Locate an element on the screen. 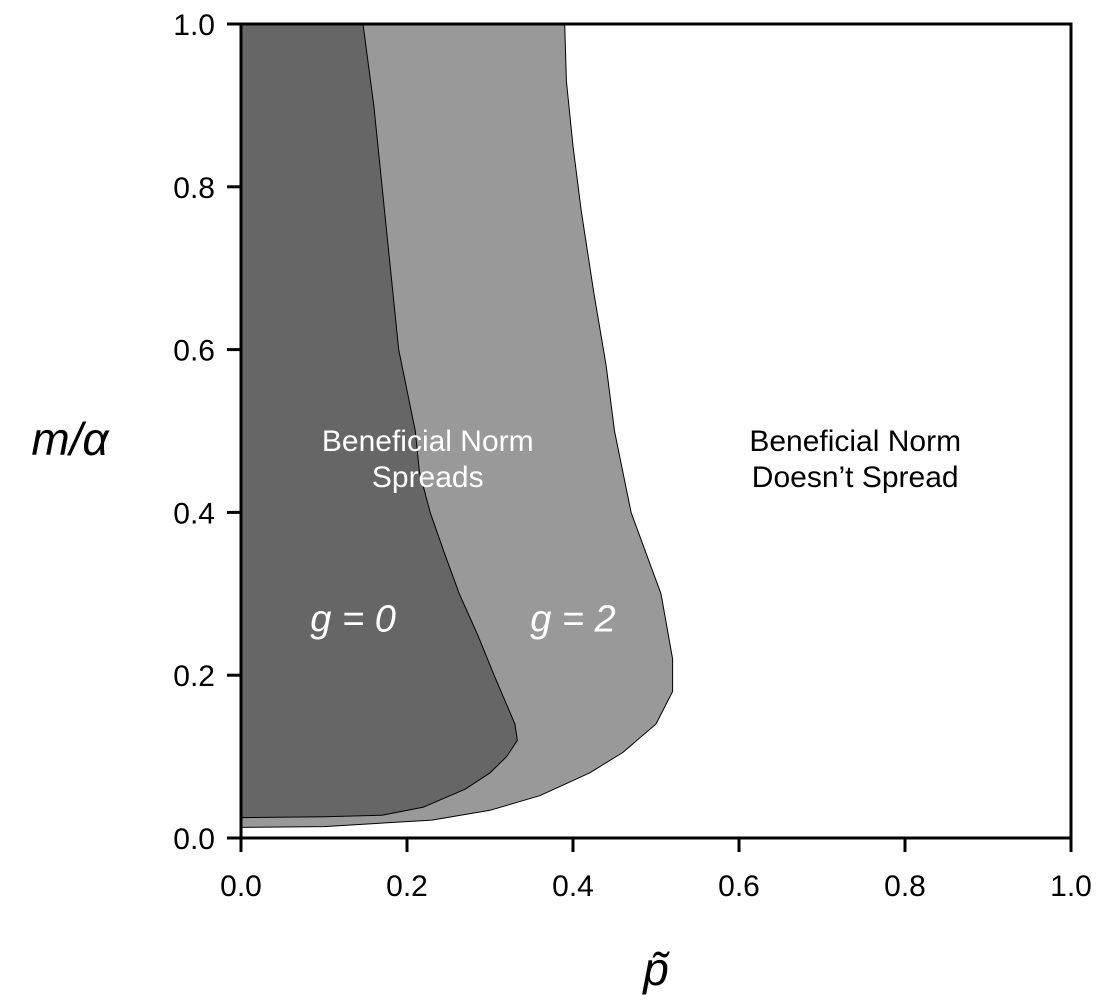 This screenshot has height=1001, width=1103. y-tick-label: 0.2 is located at coordinates (194, 676).